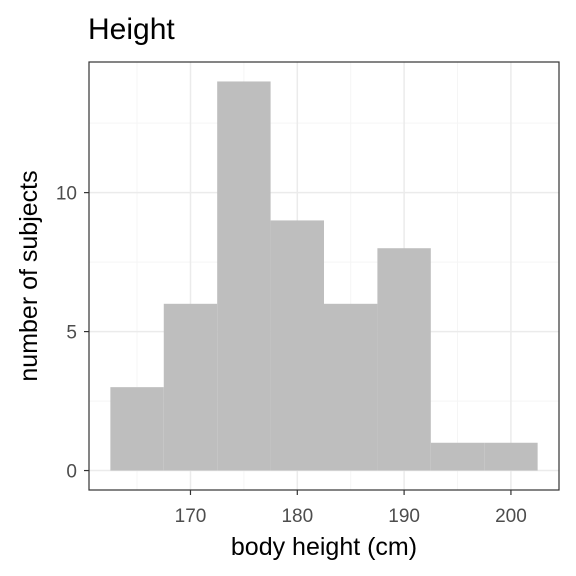 The height and width of the screenshot is (576, 576). I want to click on x-tick-label: 170, so click(191, 516).